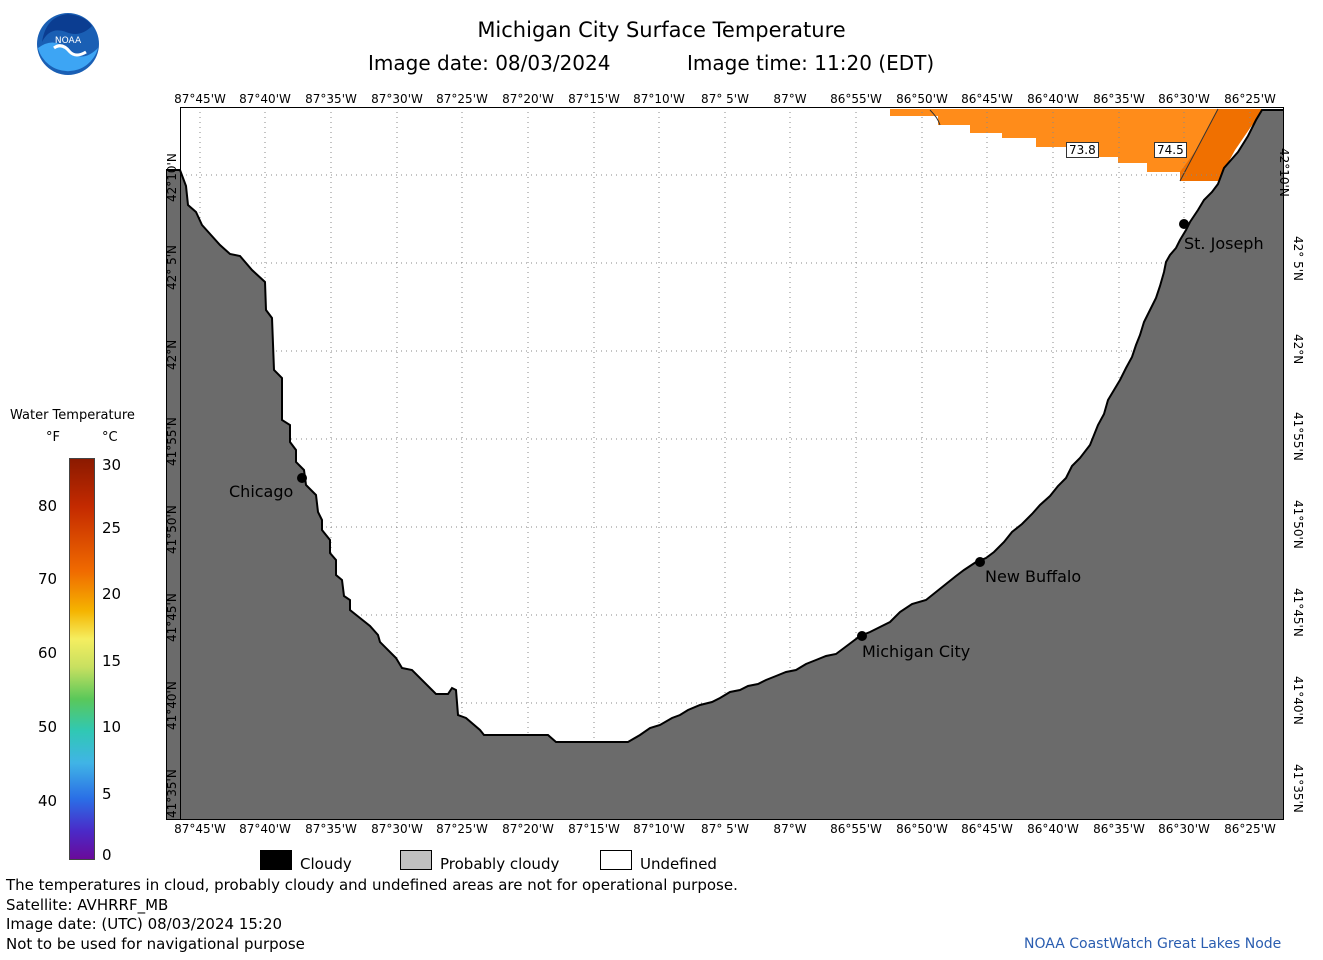 This screenshot has height=960, width=1323. What do you see at coordinates (1119, 829) in the screenshot?
I see `lon-tick-bottom: 86°35'W` at bounding box center [1119, 829].